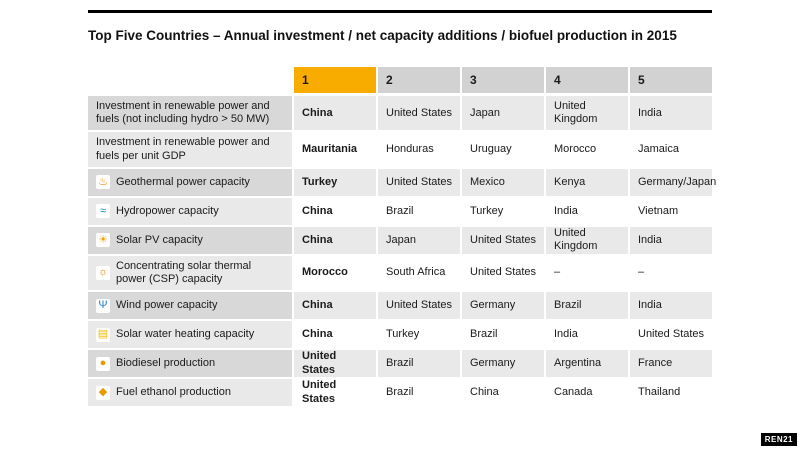 This screenshot has height=450, width=800. I want to click on rank-5-value: France, so click(670, 364).